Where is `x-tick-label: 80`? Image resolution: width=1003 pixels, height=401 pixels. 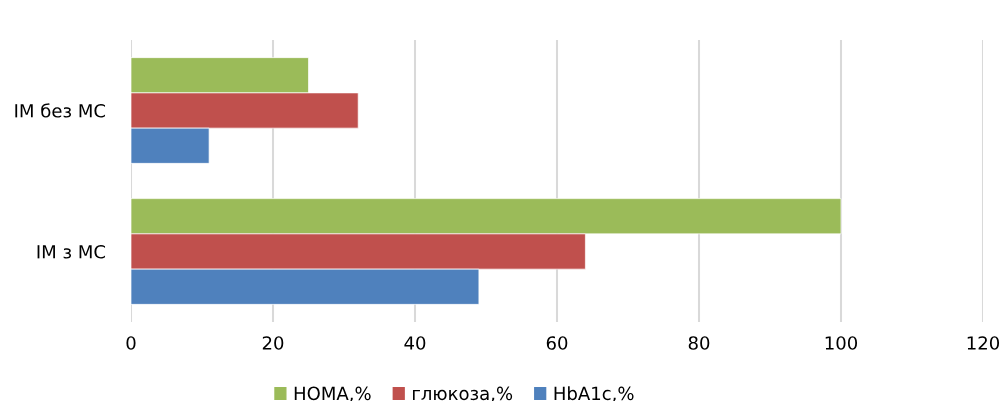 x-tick-label: 80 is located at coordinates (699, 343).